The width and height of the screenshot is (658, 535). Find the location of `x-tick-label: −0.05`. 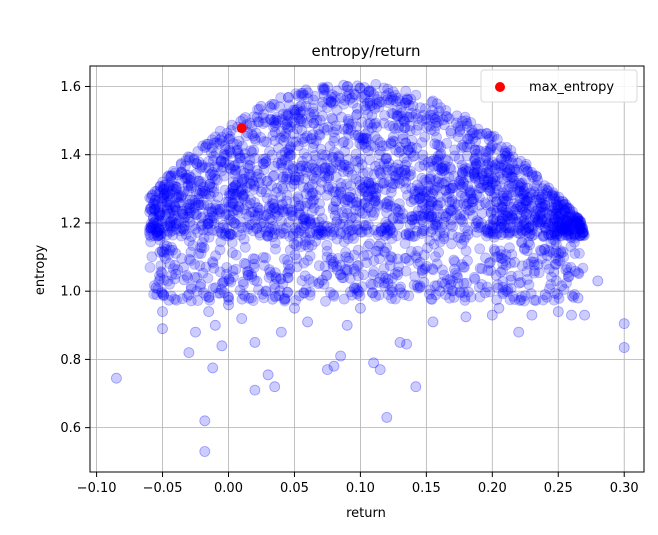

x-tick-label: −0.05 is located at coordinates (163, 488).